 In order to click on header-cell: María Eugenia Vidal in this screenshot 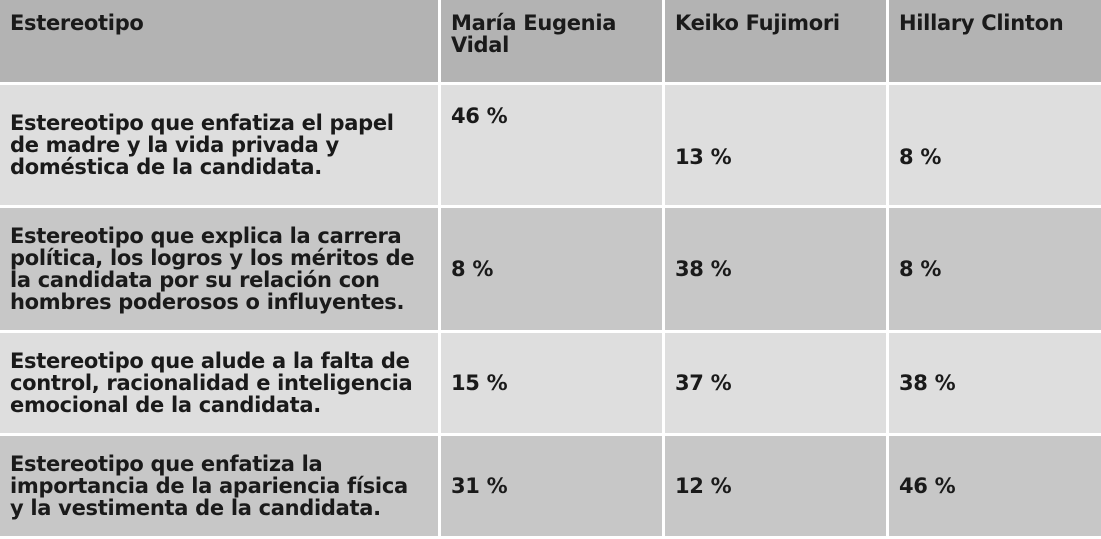, I will do `click(551, 41)`.